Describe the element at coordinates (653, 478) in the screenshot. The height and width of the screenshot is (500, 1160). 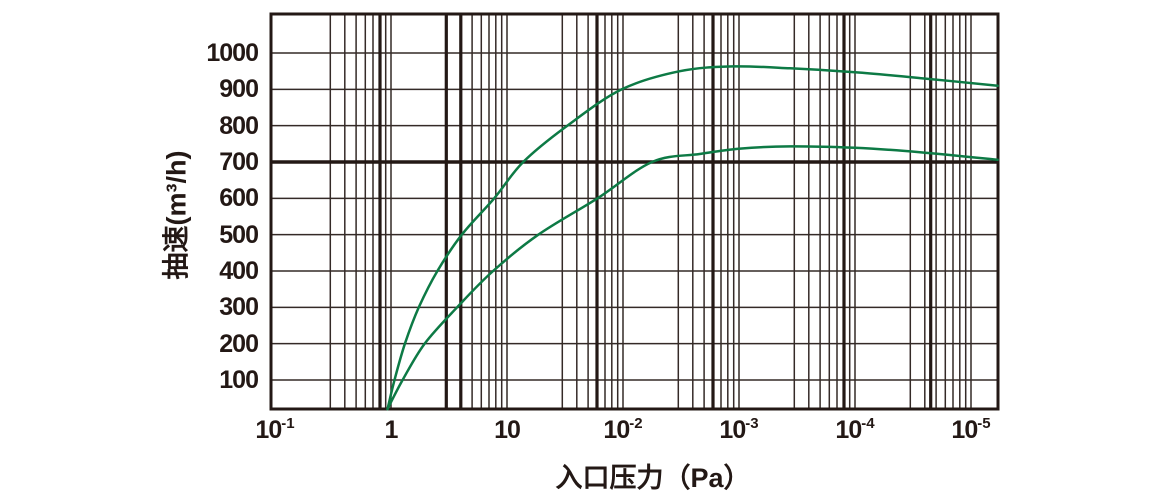
I see `x-axis-title: 入口压力（Pa）` at that location.